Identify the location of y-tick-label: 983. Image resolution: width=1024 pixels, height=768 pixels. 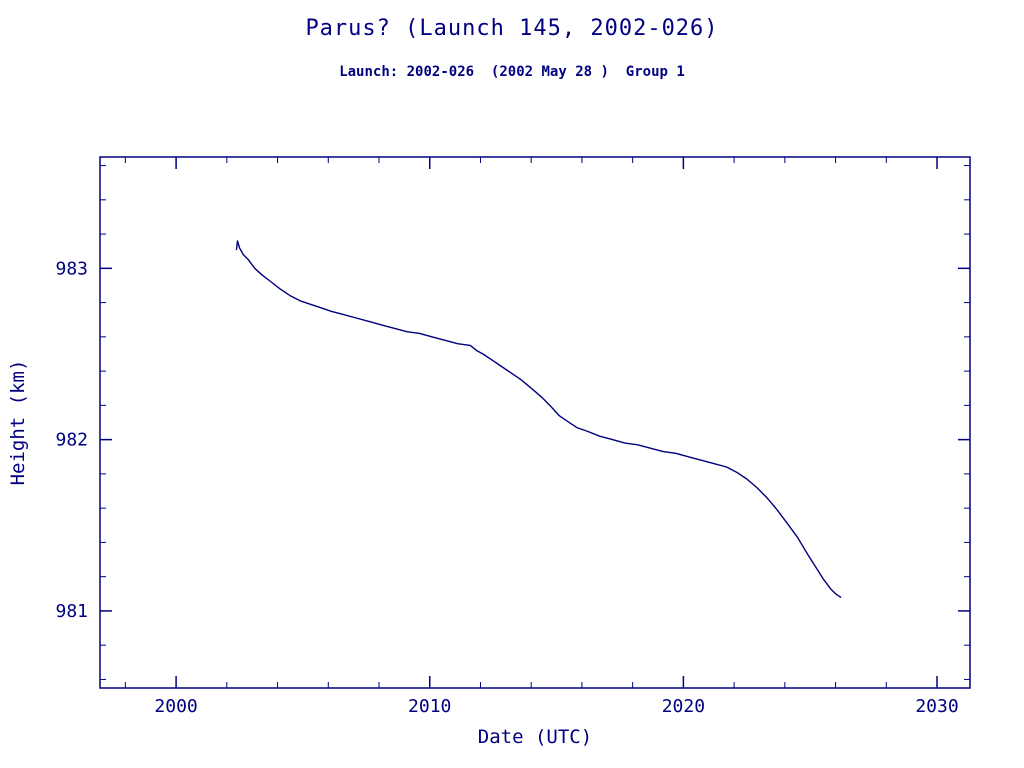
(71, 268).